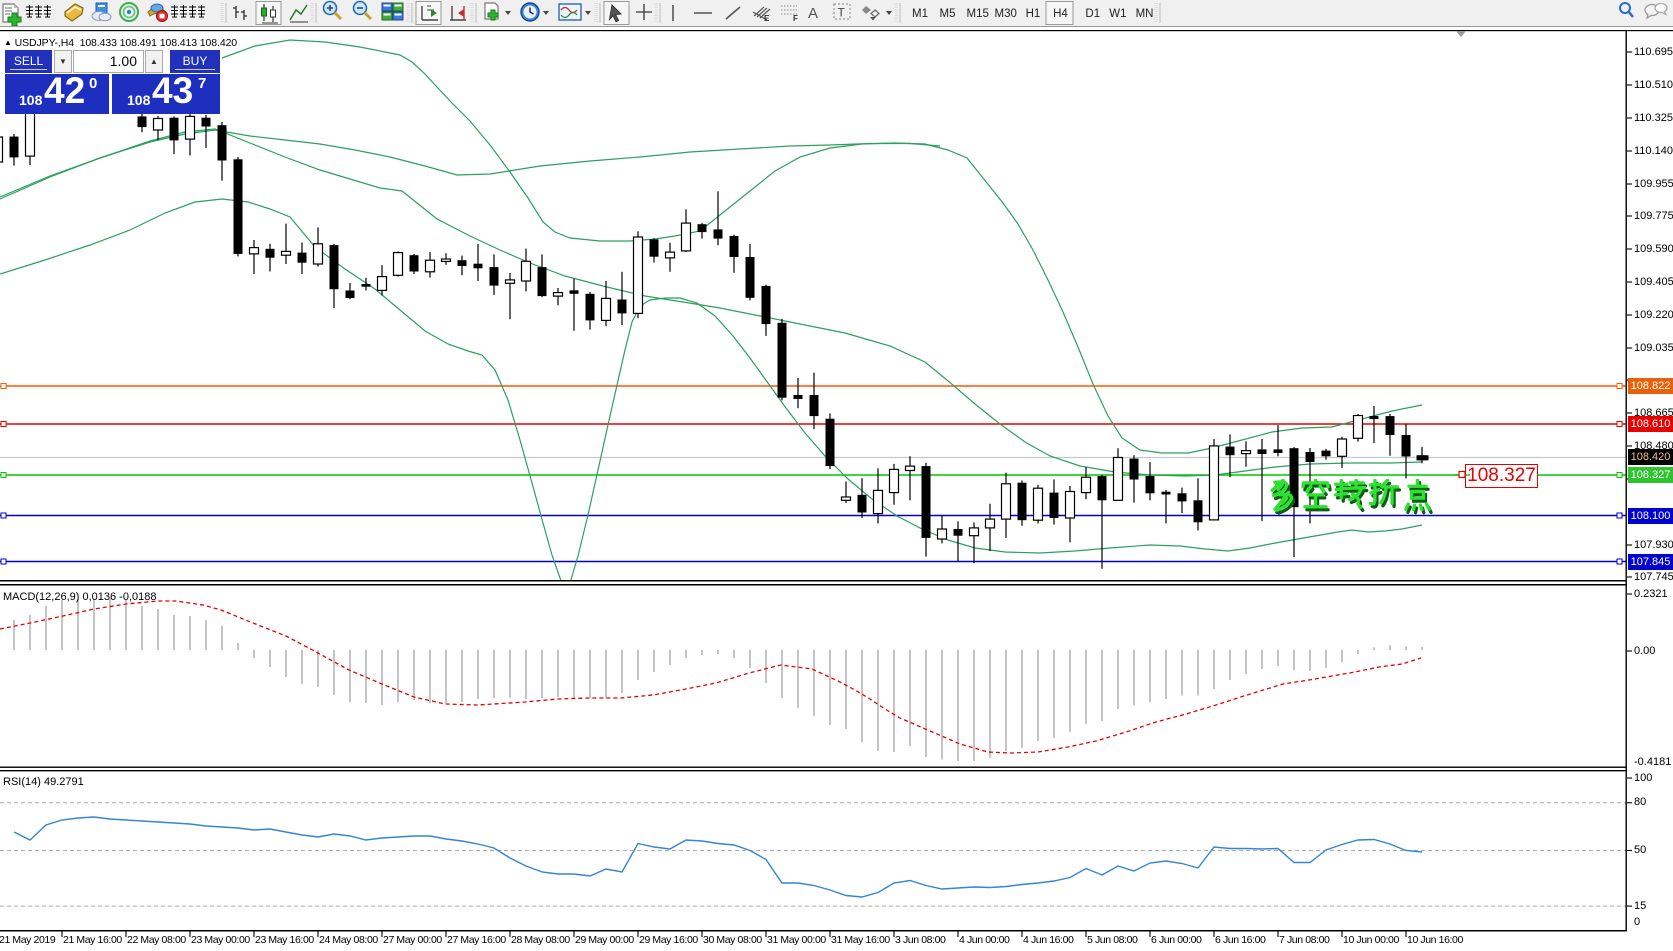 The image size is (1673, 951). What do you see at coordinates (1092, 14) in the screenshot?
I see `svg-text: D1` at bounding box center [1092, 14].